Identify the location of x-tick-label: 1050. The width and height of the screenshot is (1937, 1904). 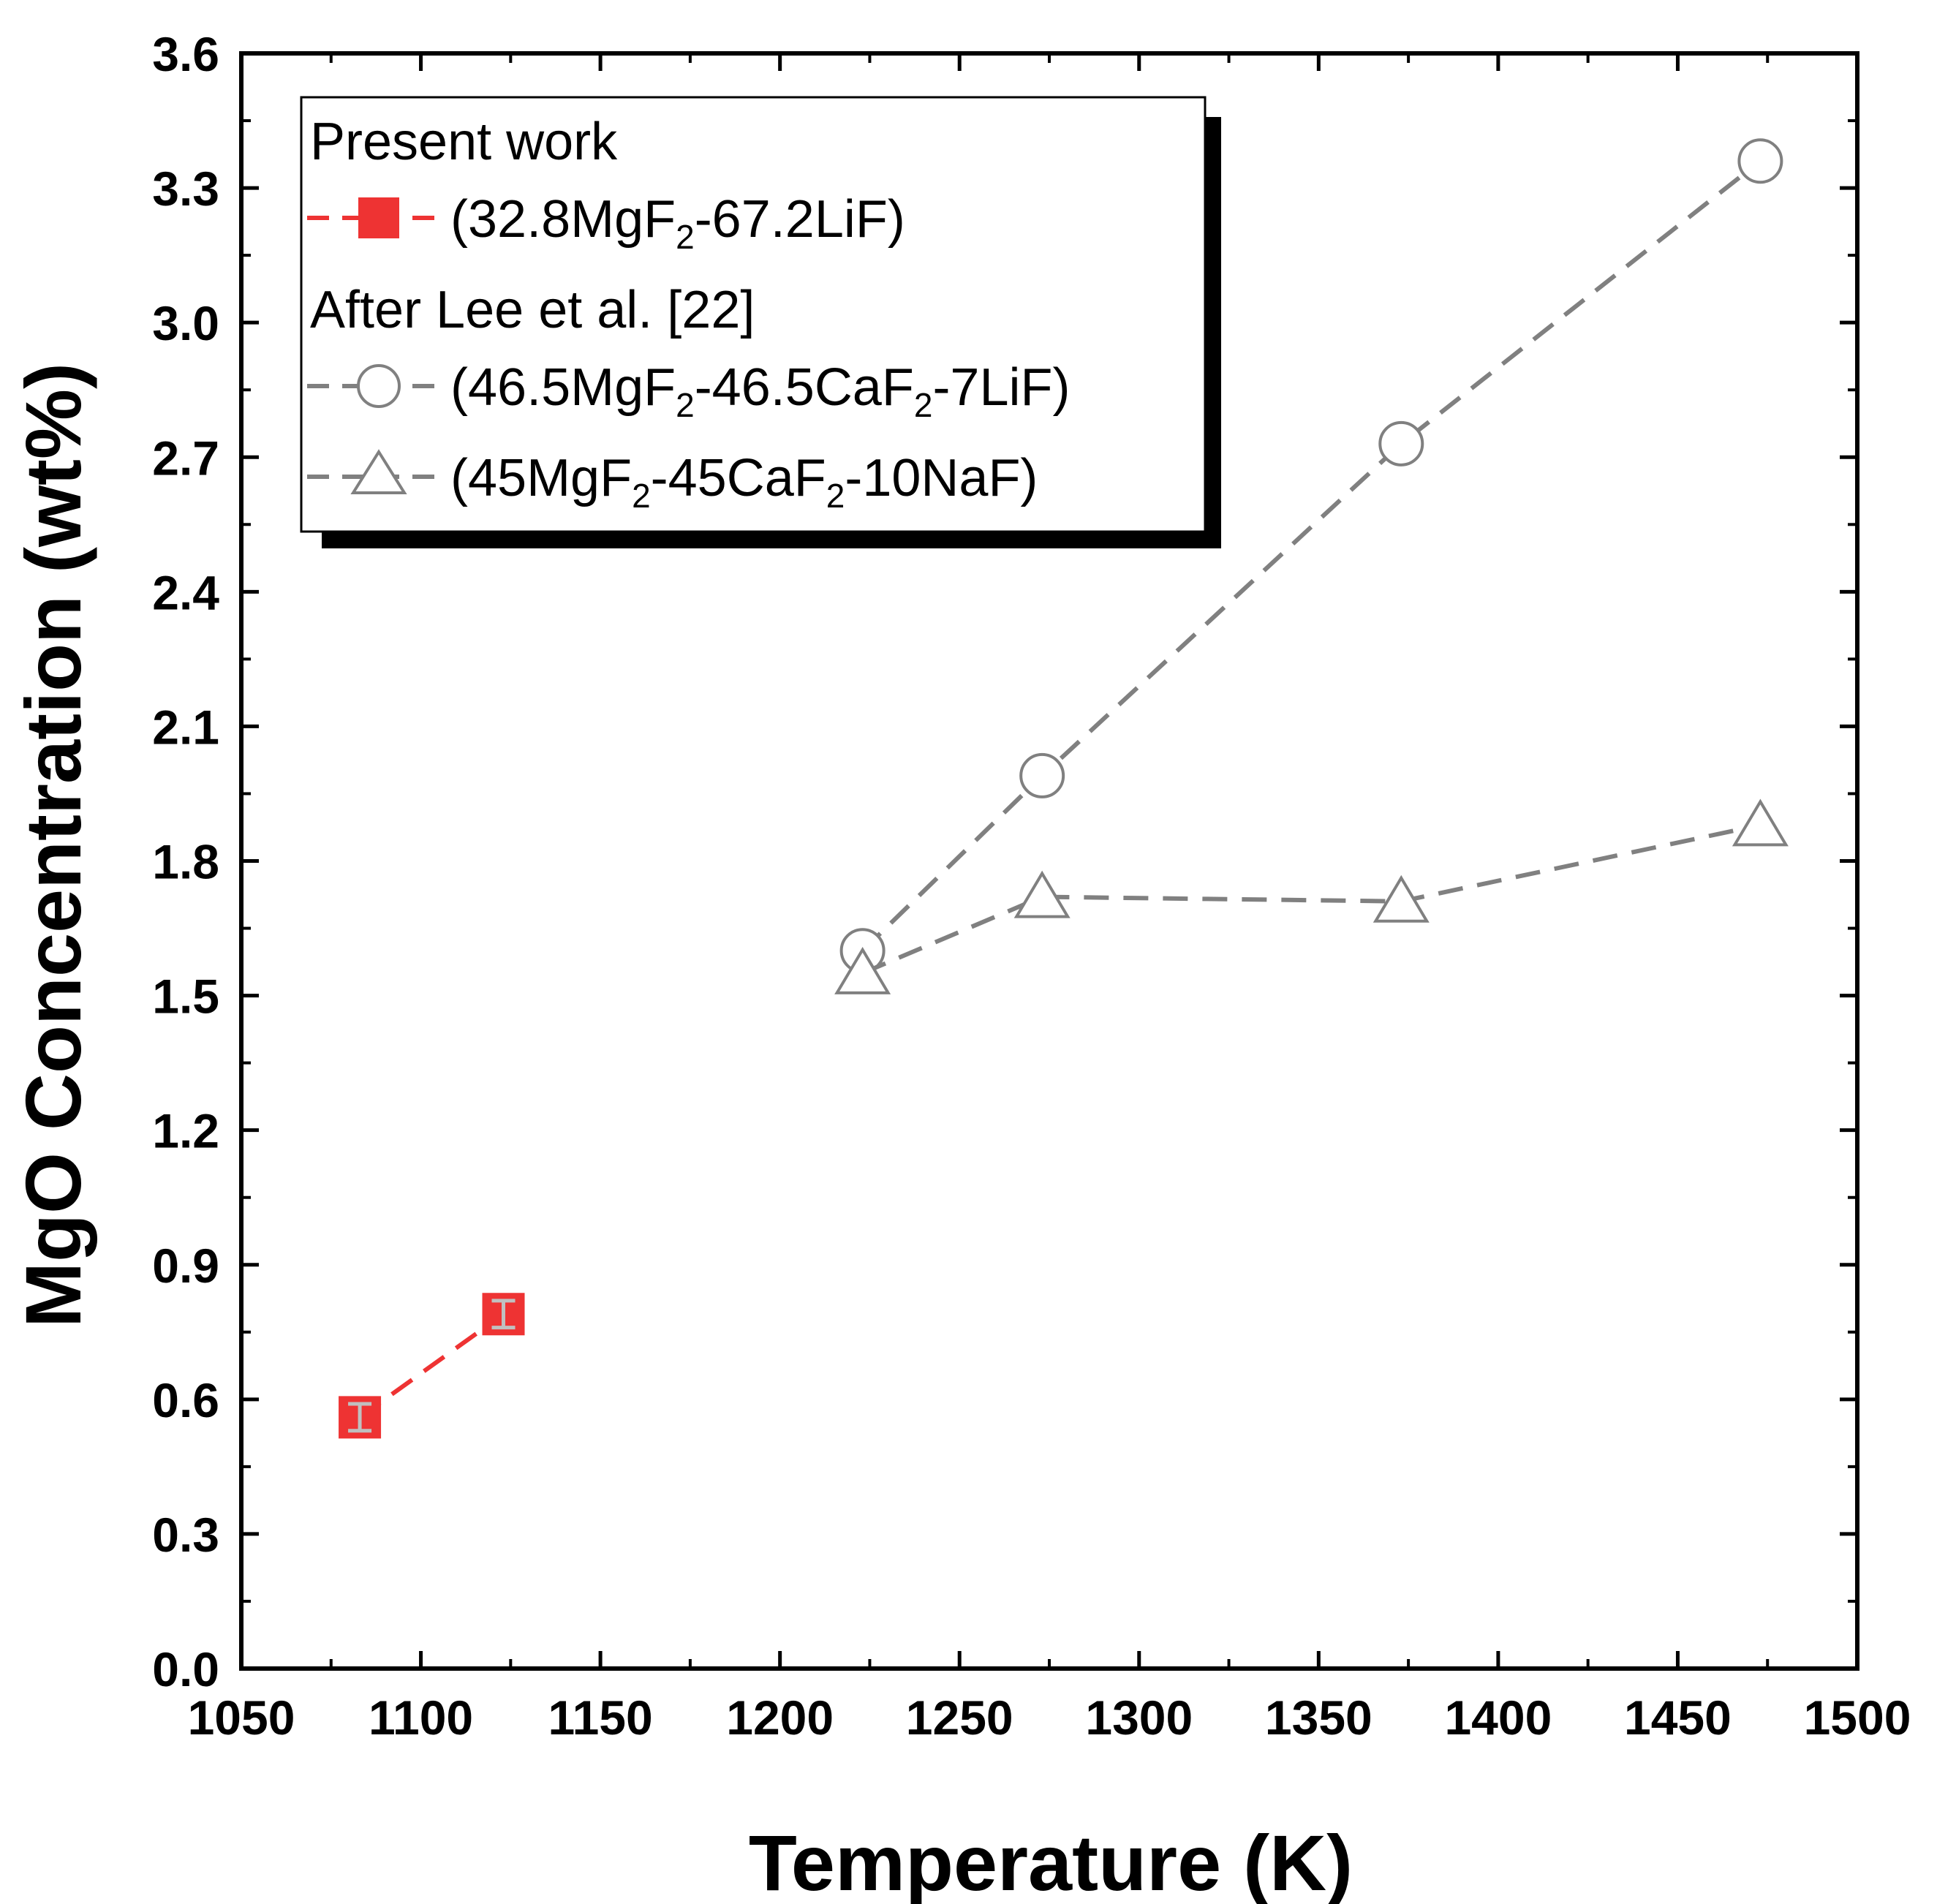
(242, 1717).